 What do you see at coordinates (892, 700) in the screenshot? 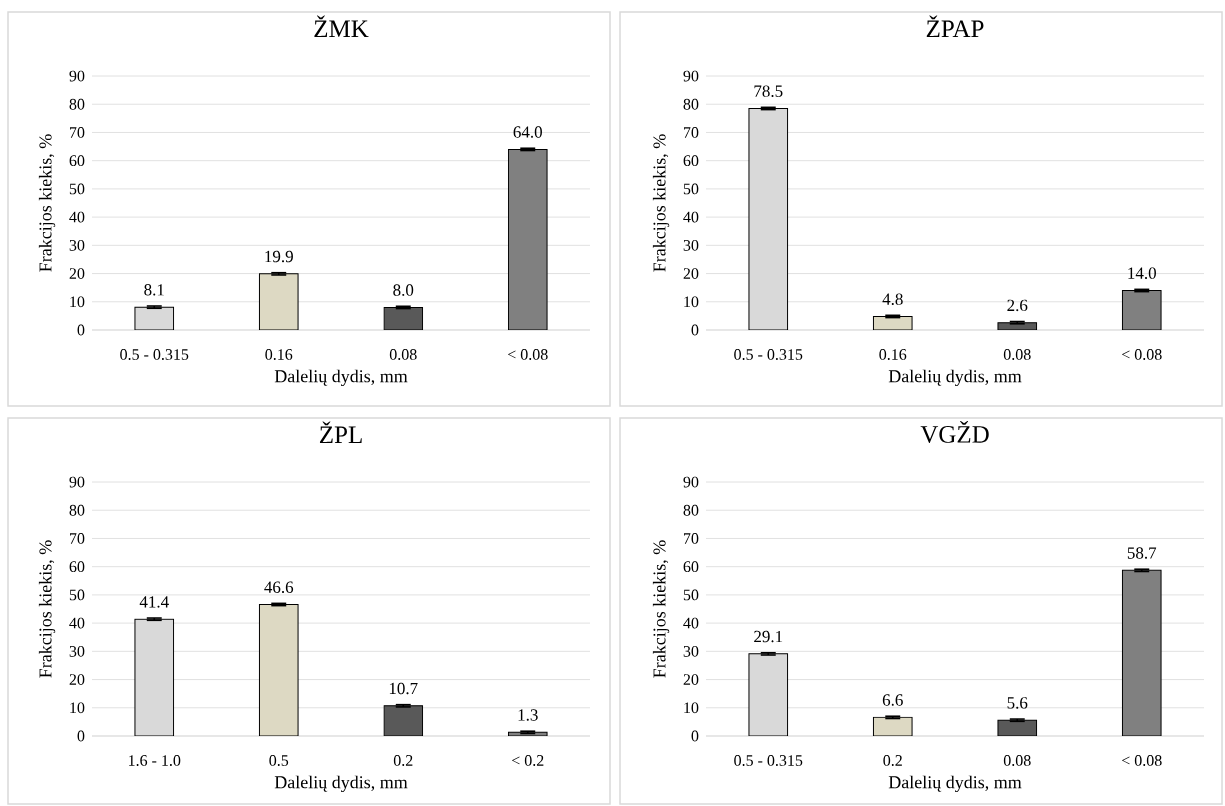
I see `data-label: 6.6` at bounding box center [892, 700].